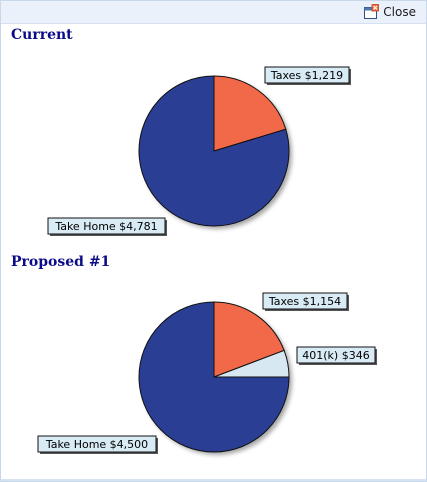 The width and height of the screenshot is (427, 482). I want to click on pie-label: Take Home $4,500, so click(97, 444).